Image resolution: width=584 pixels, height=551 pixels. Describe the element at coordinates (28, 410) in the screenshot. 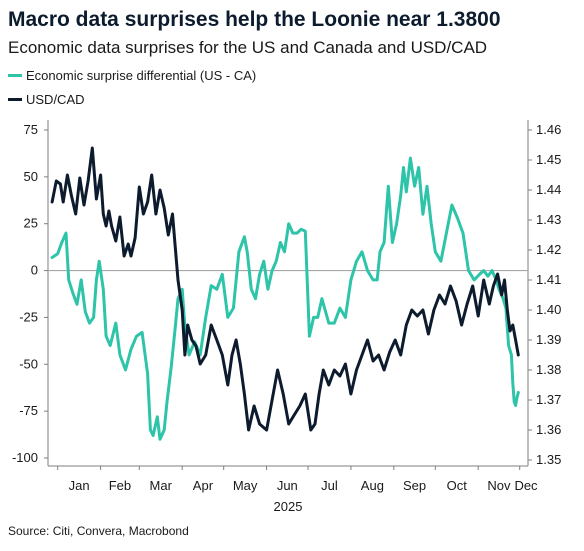

I see `y-left-tick-label: -75` at that location.